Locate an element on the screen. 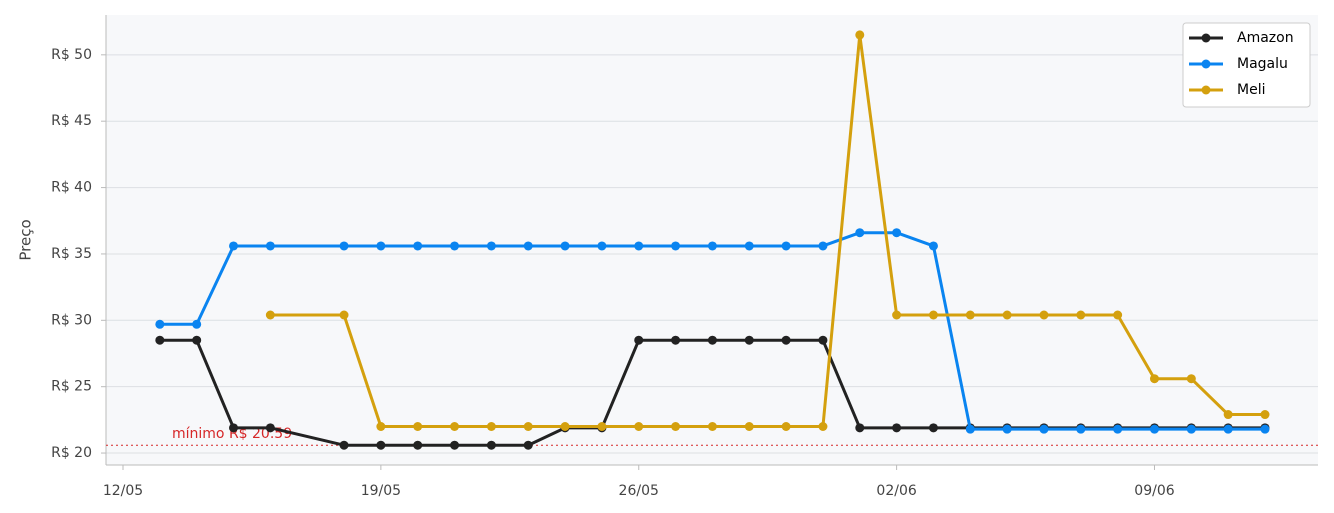 The image size is (1334, 513). x-tick-label: 19/05 is located at coordinates (381, 491).